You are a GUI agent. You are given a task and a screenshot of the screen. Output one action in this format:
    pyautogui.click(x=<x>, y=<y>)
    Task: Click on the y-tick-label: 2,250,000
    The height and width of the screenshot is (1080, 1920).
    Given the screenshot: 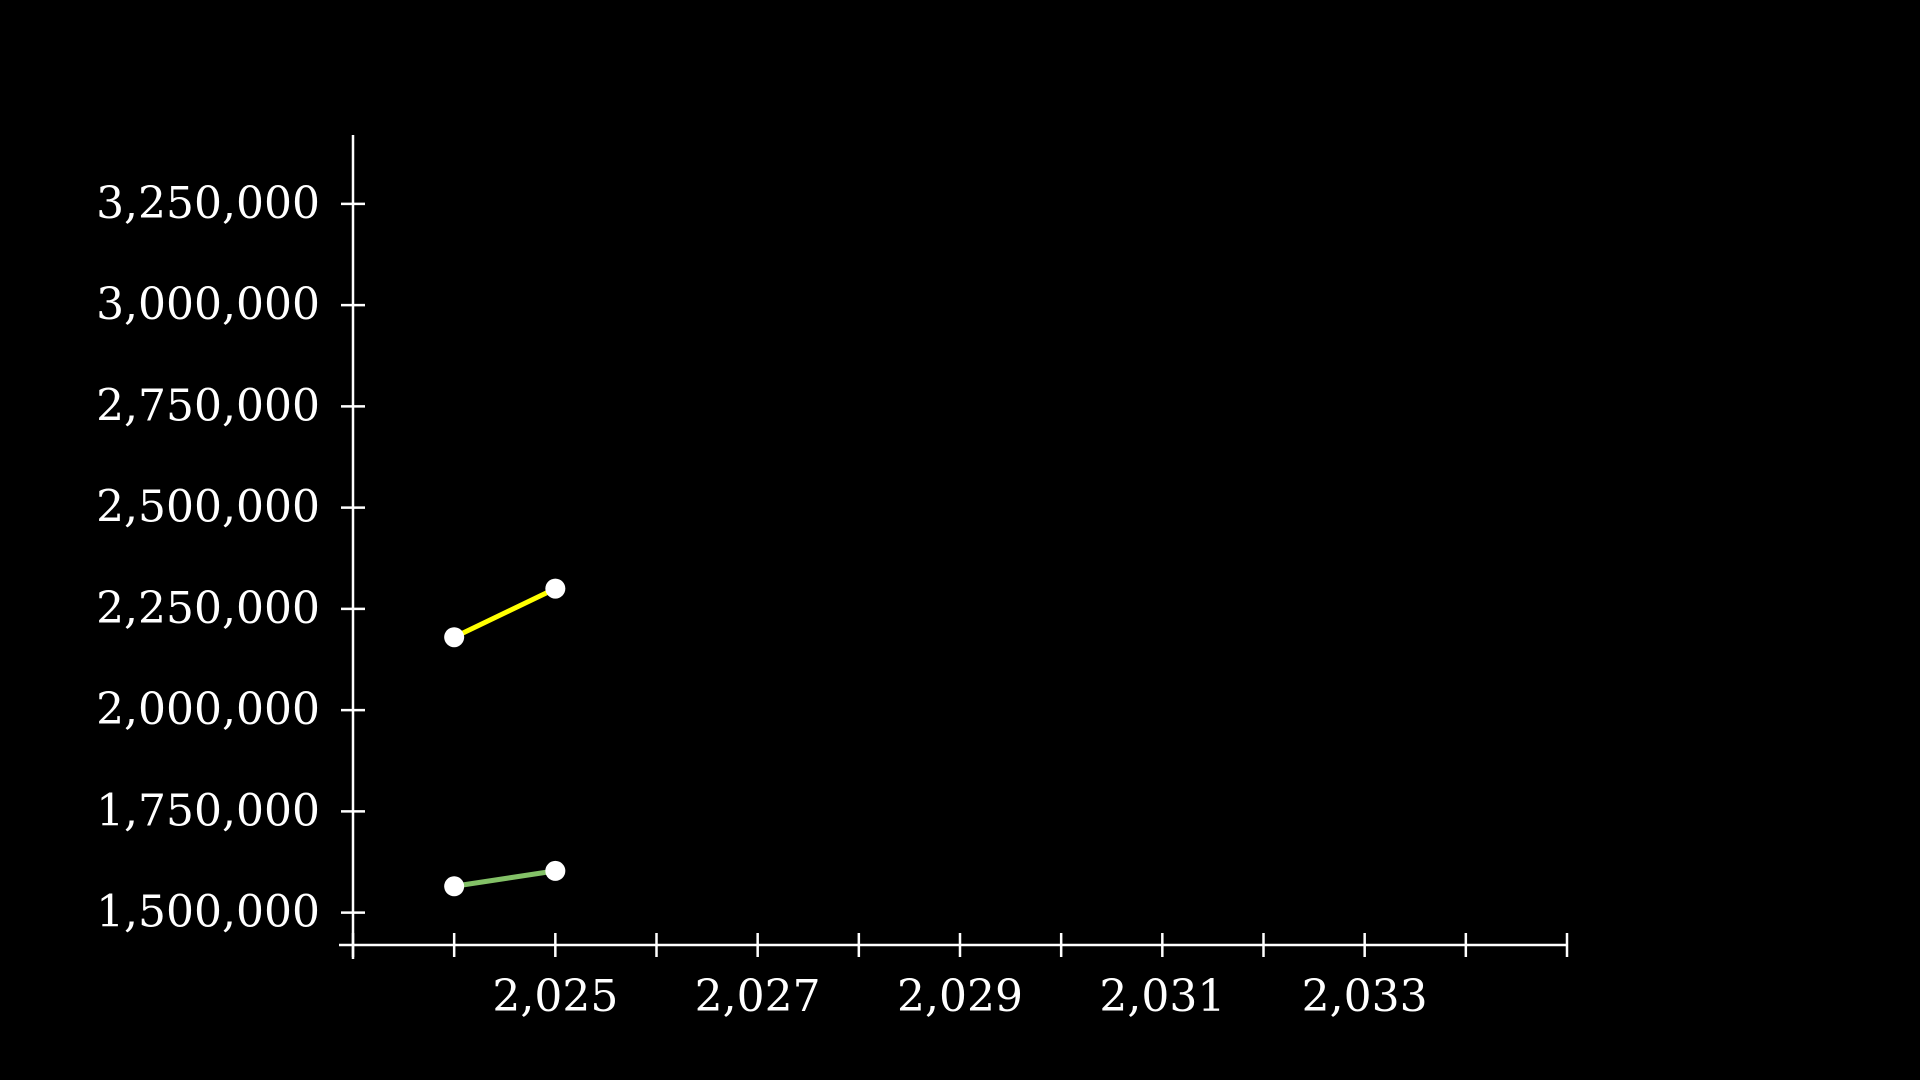 What is the action you would take?
    pyautogui.click(x=208, y=608)
    